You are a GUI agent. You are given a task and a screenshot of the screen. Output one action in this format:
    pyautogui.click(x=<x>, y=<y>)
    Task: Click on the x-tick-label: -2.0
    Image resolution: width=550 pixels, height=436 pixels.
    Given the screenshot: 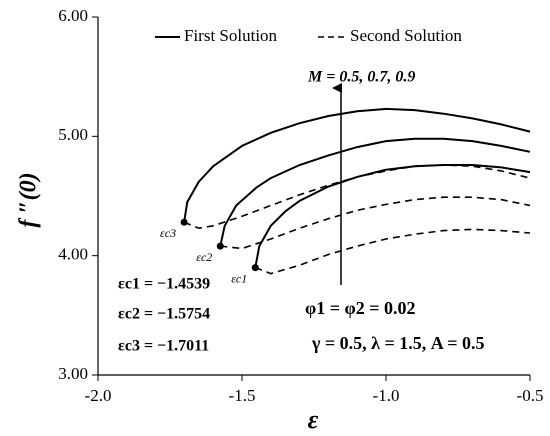 What is the action you would take?
    pyautogui.click(x=98, y=395)
    